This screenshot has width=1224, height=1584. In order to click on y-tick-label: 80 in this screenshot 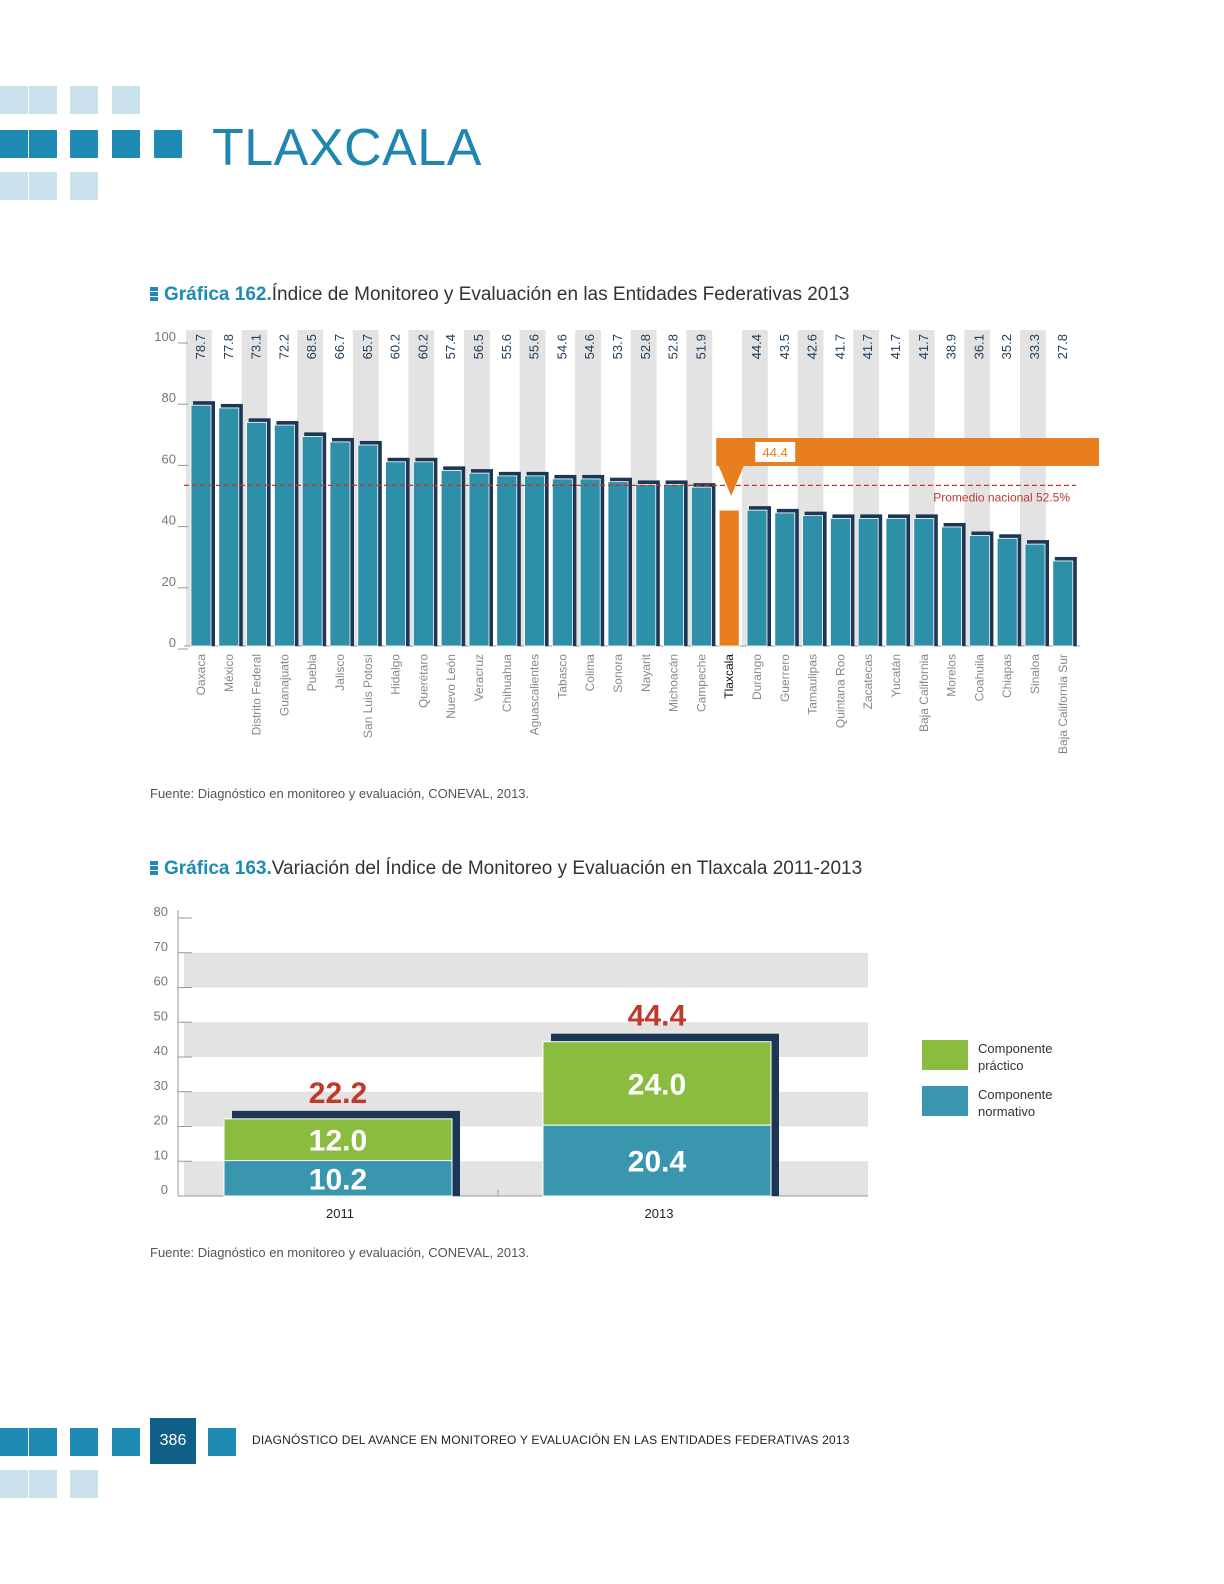, I will do `click(161, 911)`.